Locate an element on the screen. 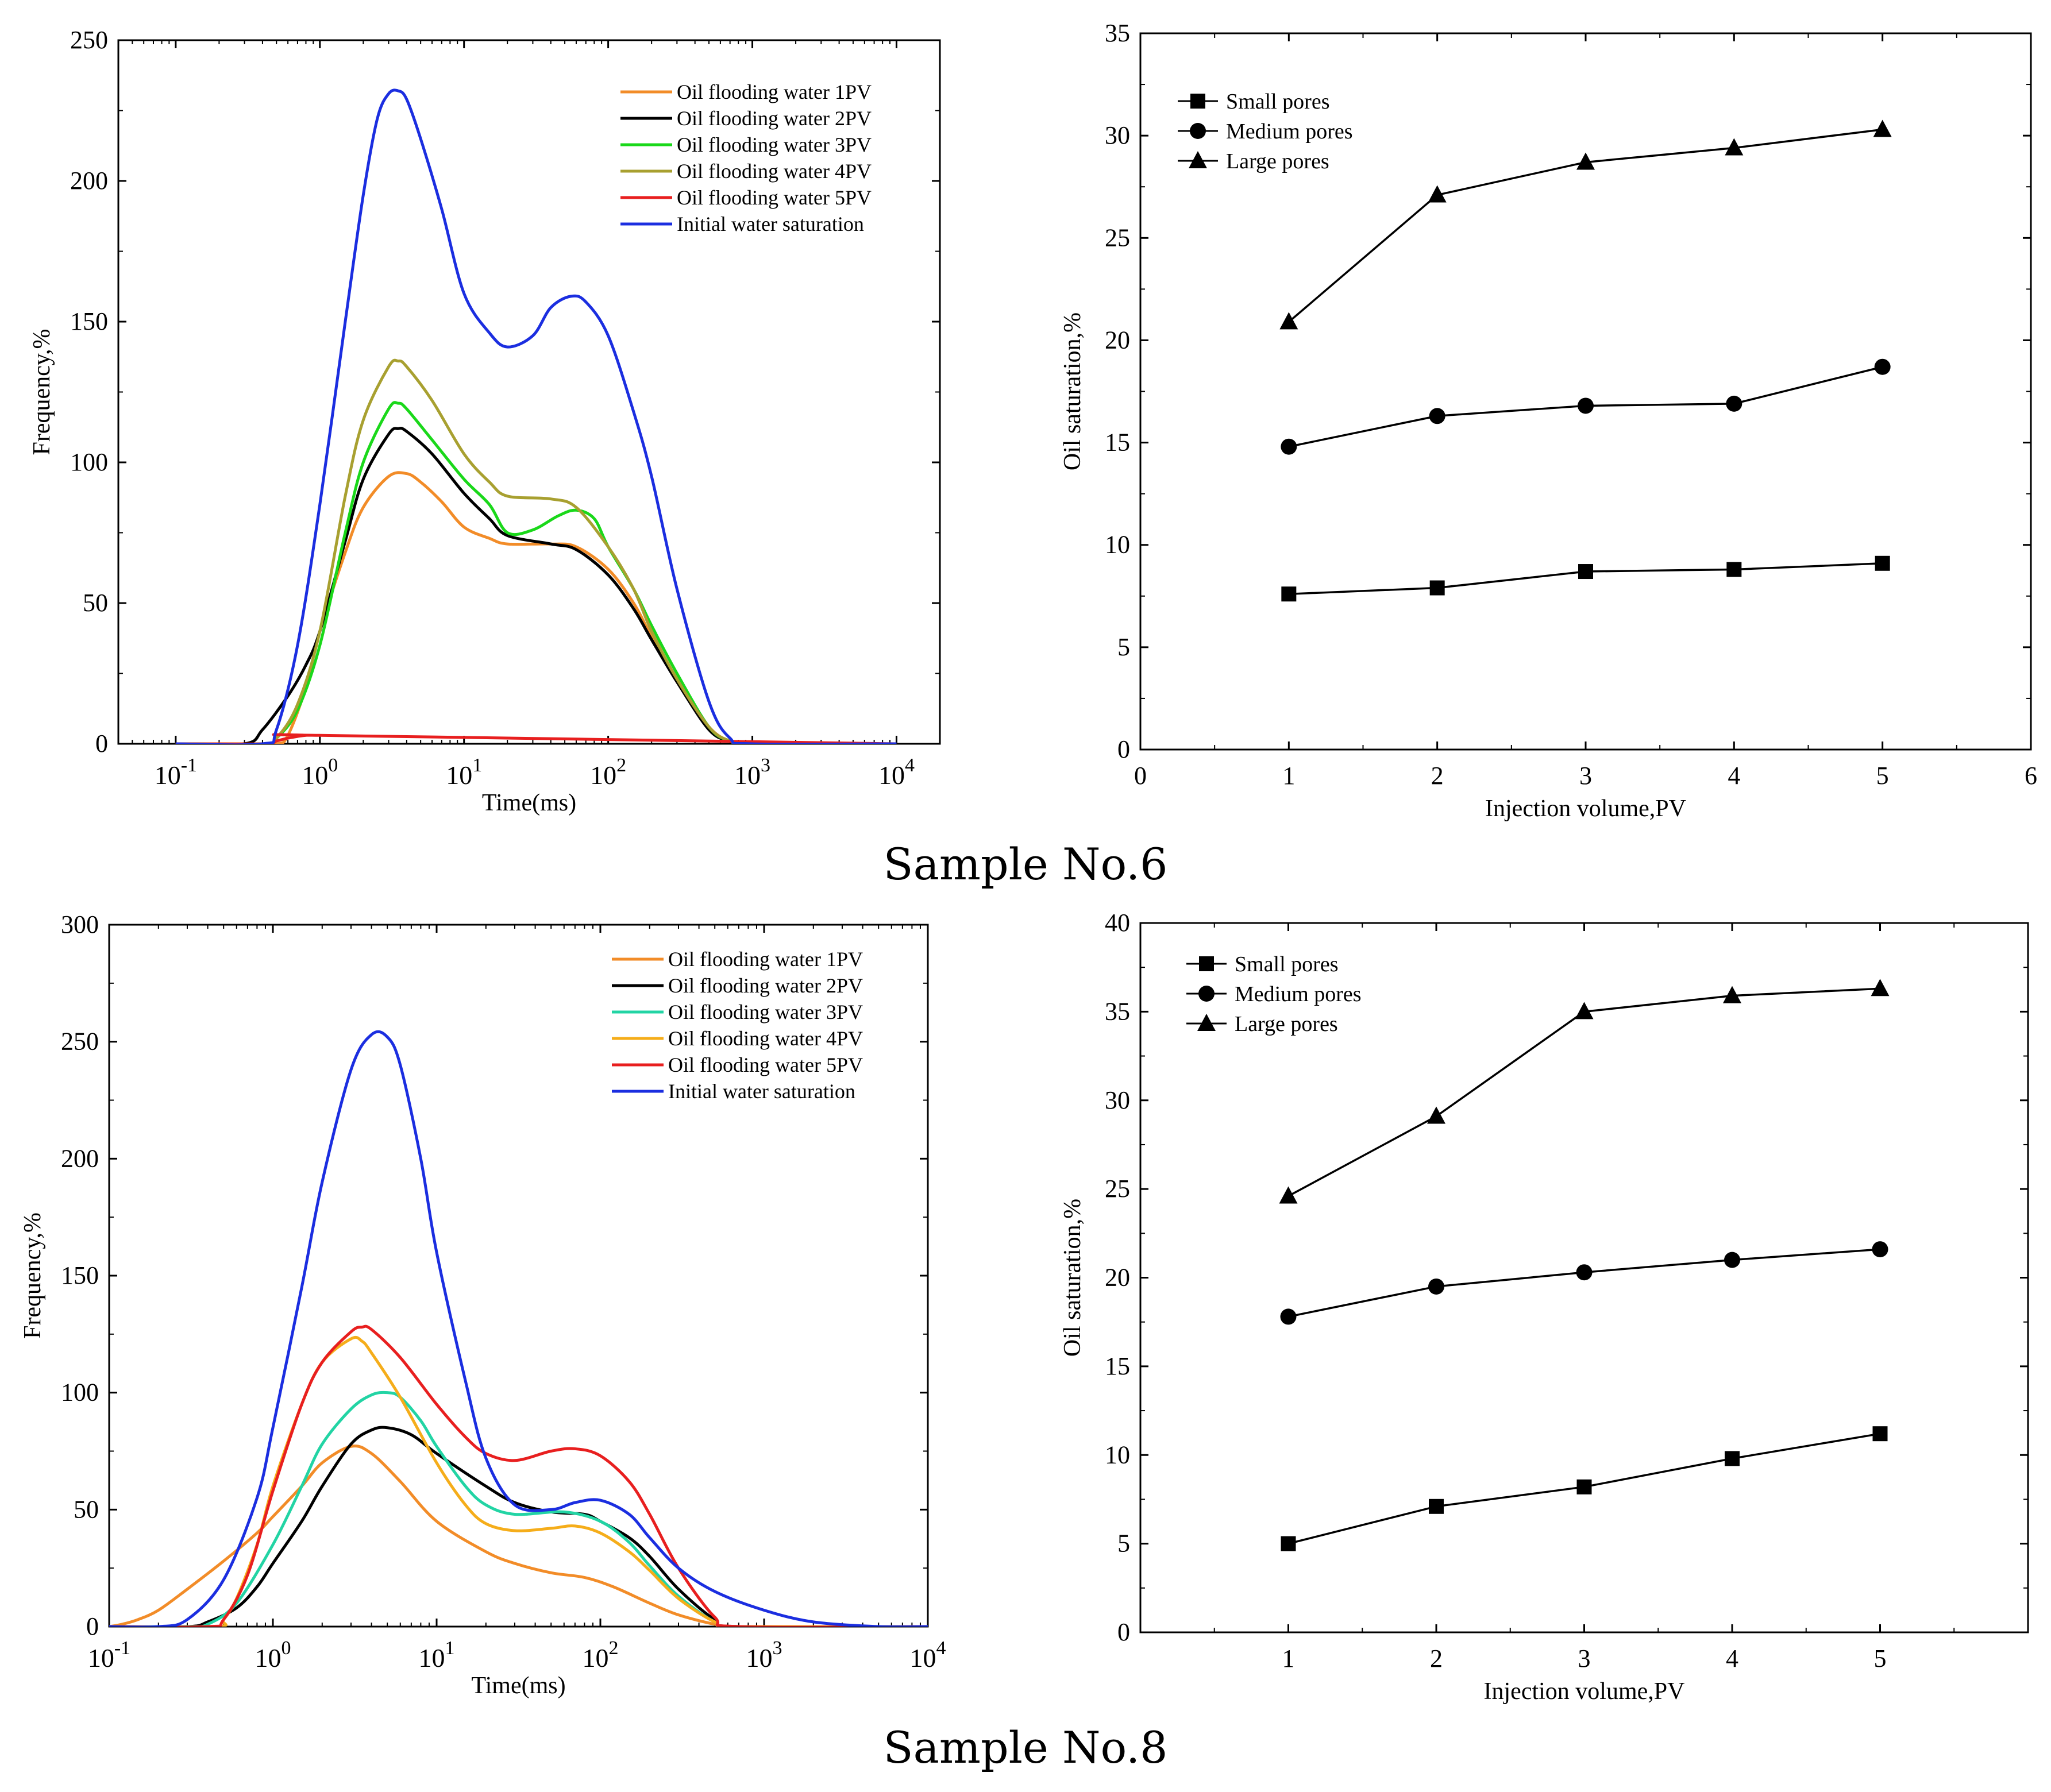 This screenshot has height=1792, width=2051. x-tick-label: 10⁴ is located at coordinates (928, 1655).